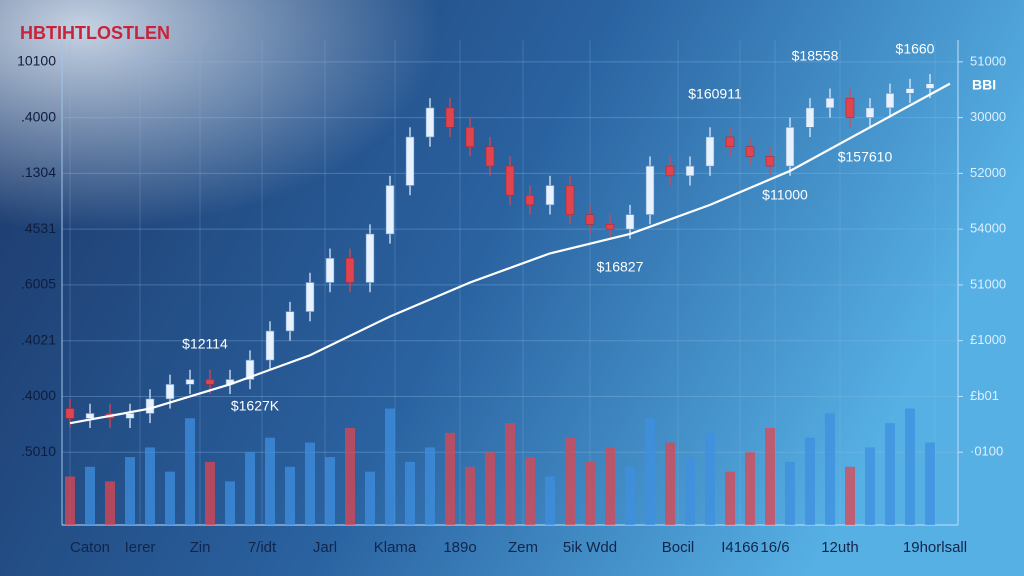  What do you see at coordinates (205, 344) in the screenshot?
I see `price-annotation: $12114` at bounding box center [205, 344].